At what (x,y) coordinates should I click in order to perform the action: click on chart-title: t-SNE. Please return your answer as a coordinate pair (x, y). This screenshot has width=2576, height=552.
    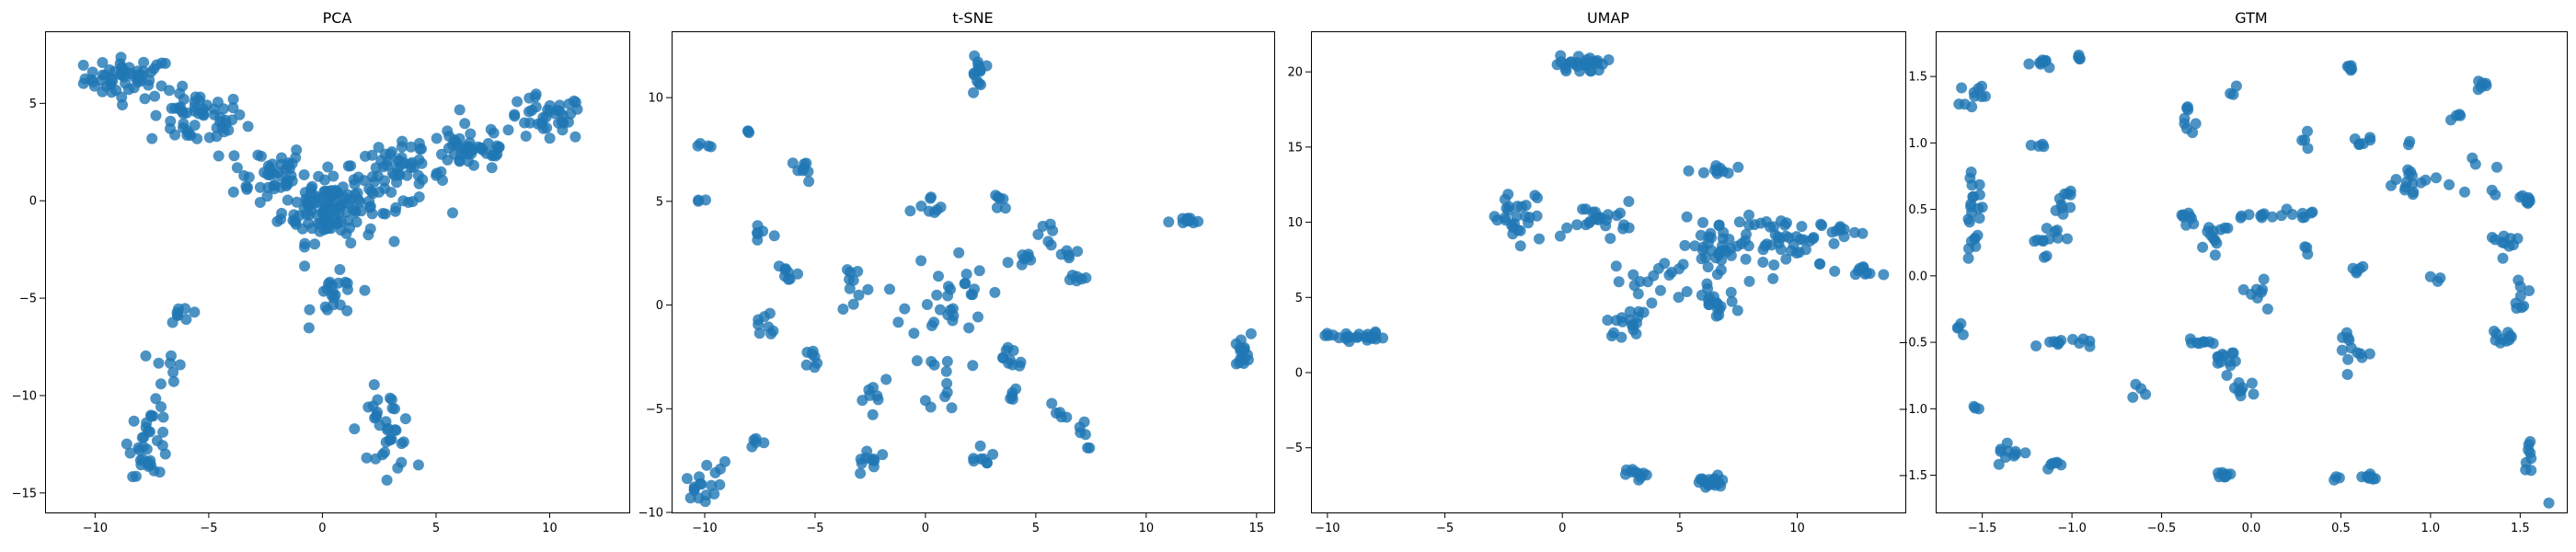
    Looking at the image, I should click on (972, 18).